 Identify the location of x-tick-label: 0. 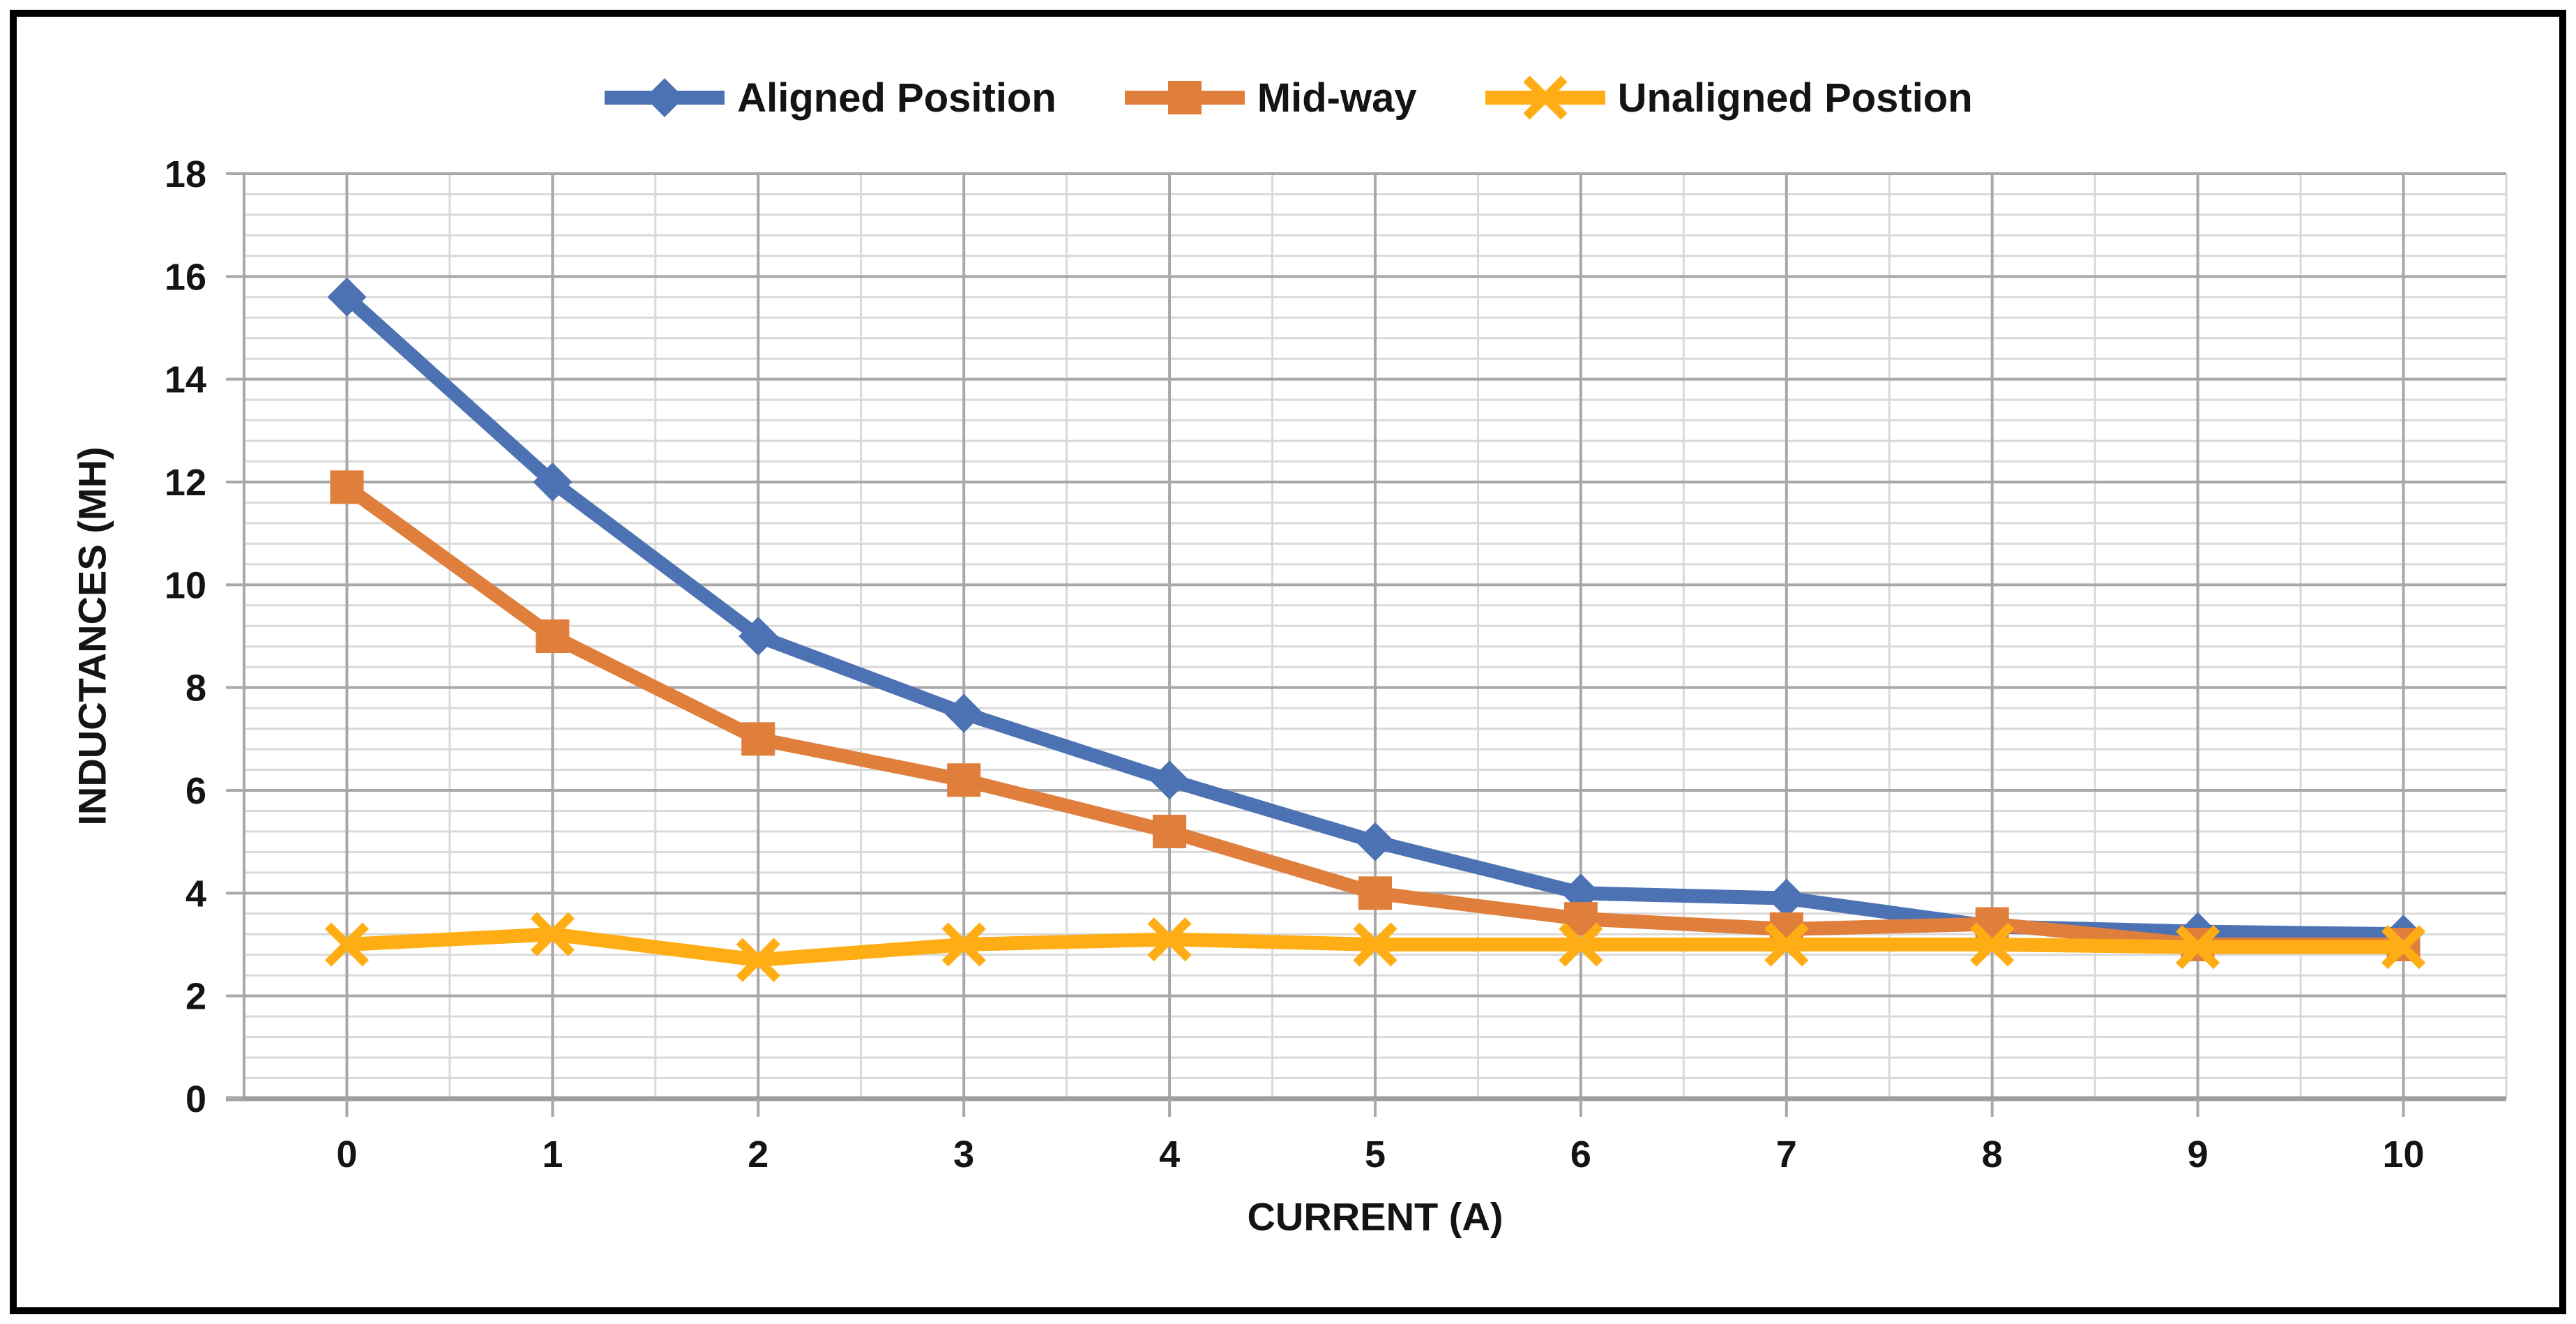
(346, 1155).